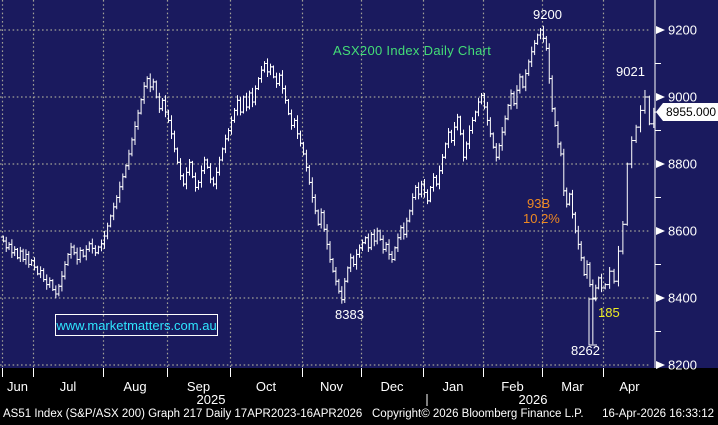 This screenshot has height=425, width=718. Describe the element at coordinates (453, 386) in the screenshot. I see `month-label: Jan` at that location.